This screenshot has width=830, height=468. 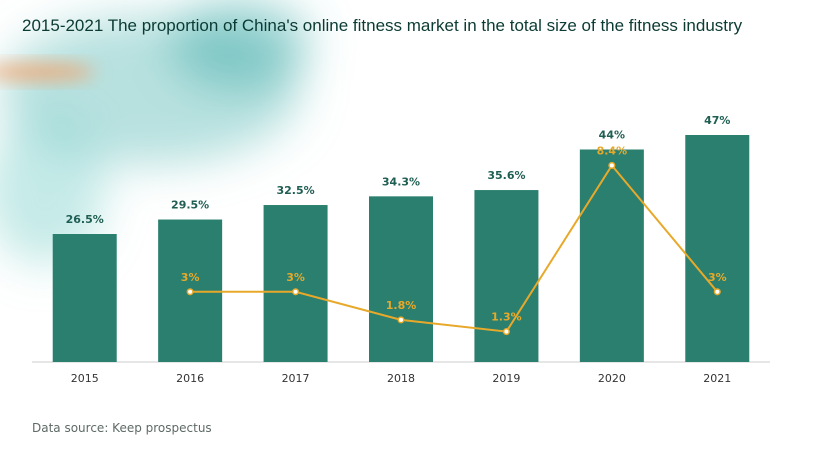 I want to click on bar-2019, so click(x=506, y=276).